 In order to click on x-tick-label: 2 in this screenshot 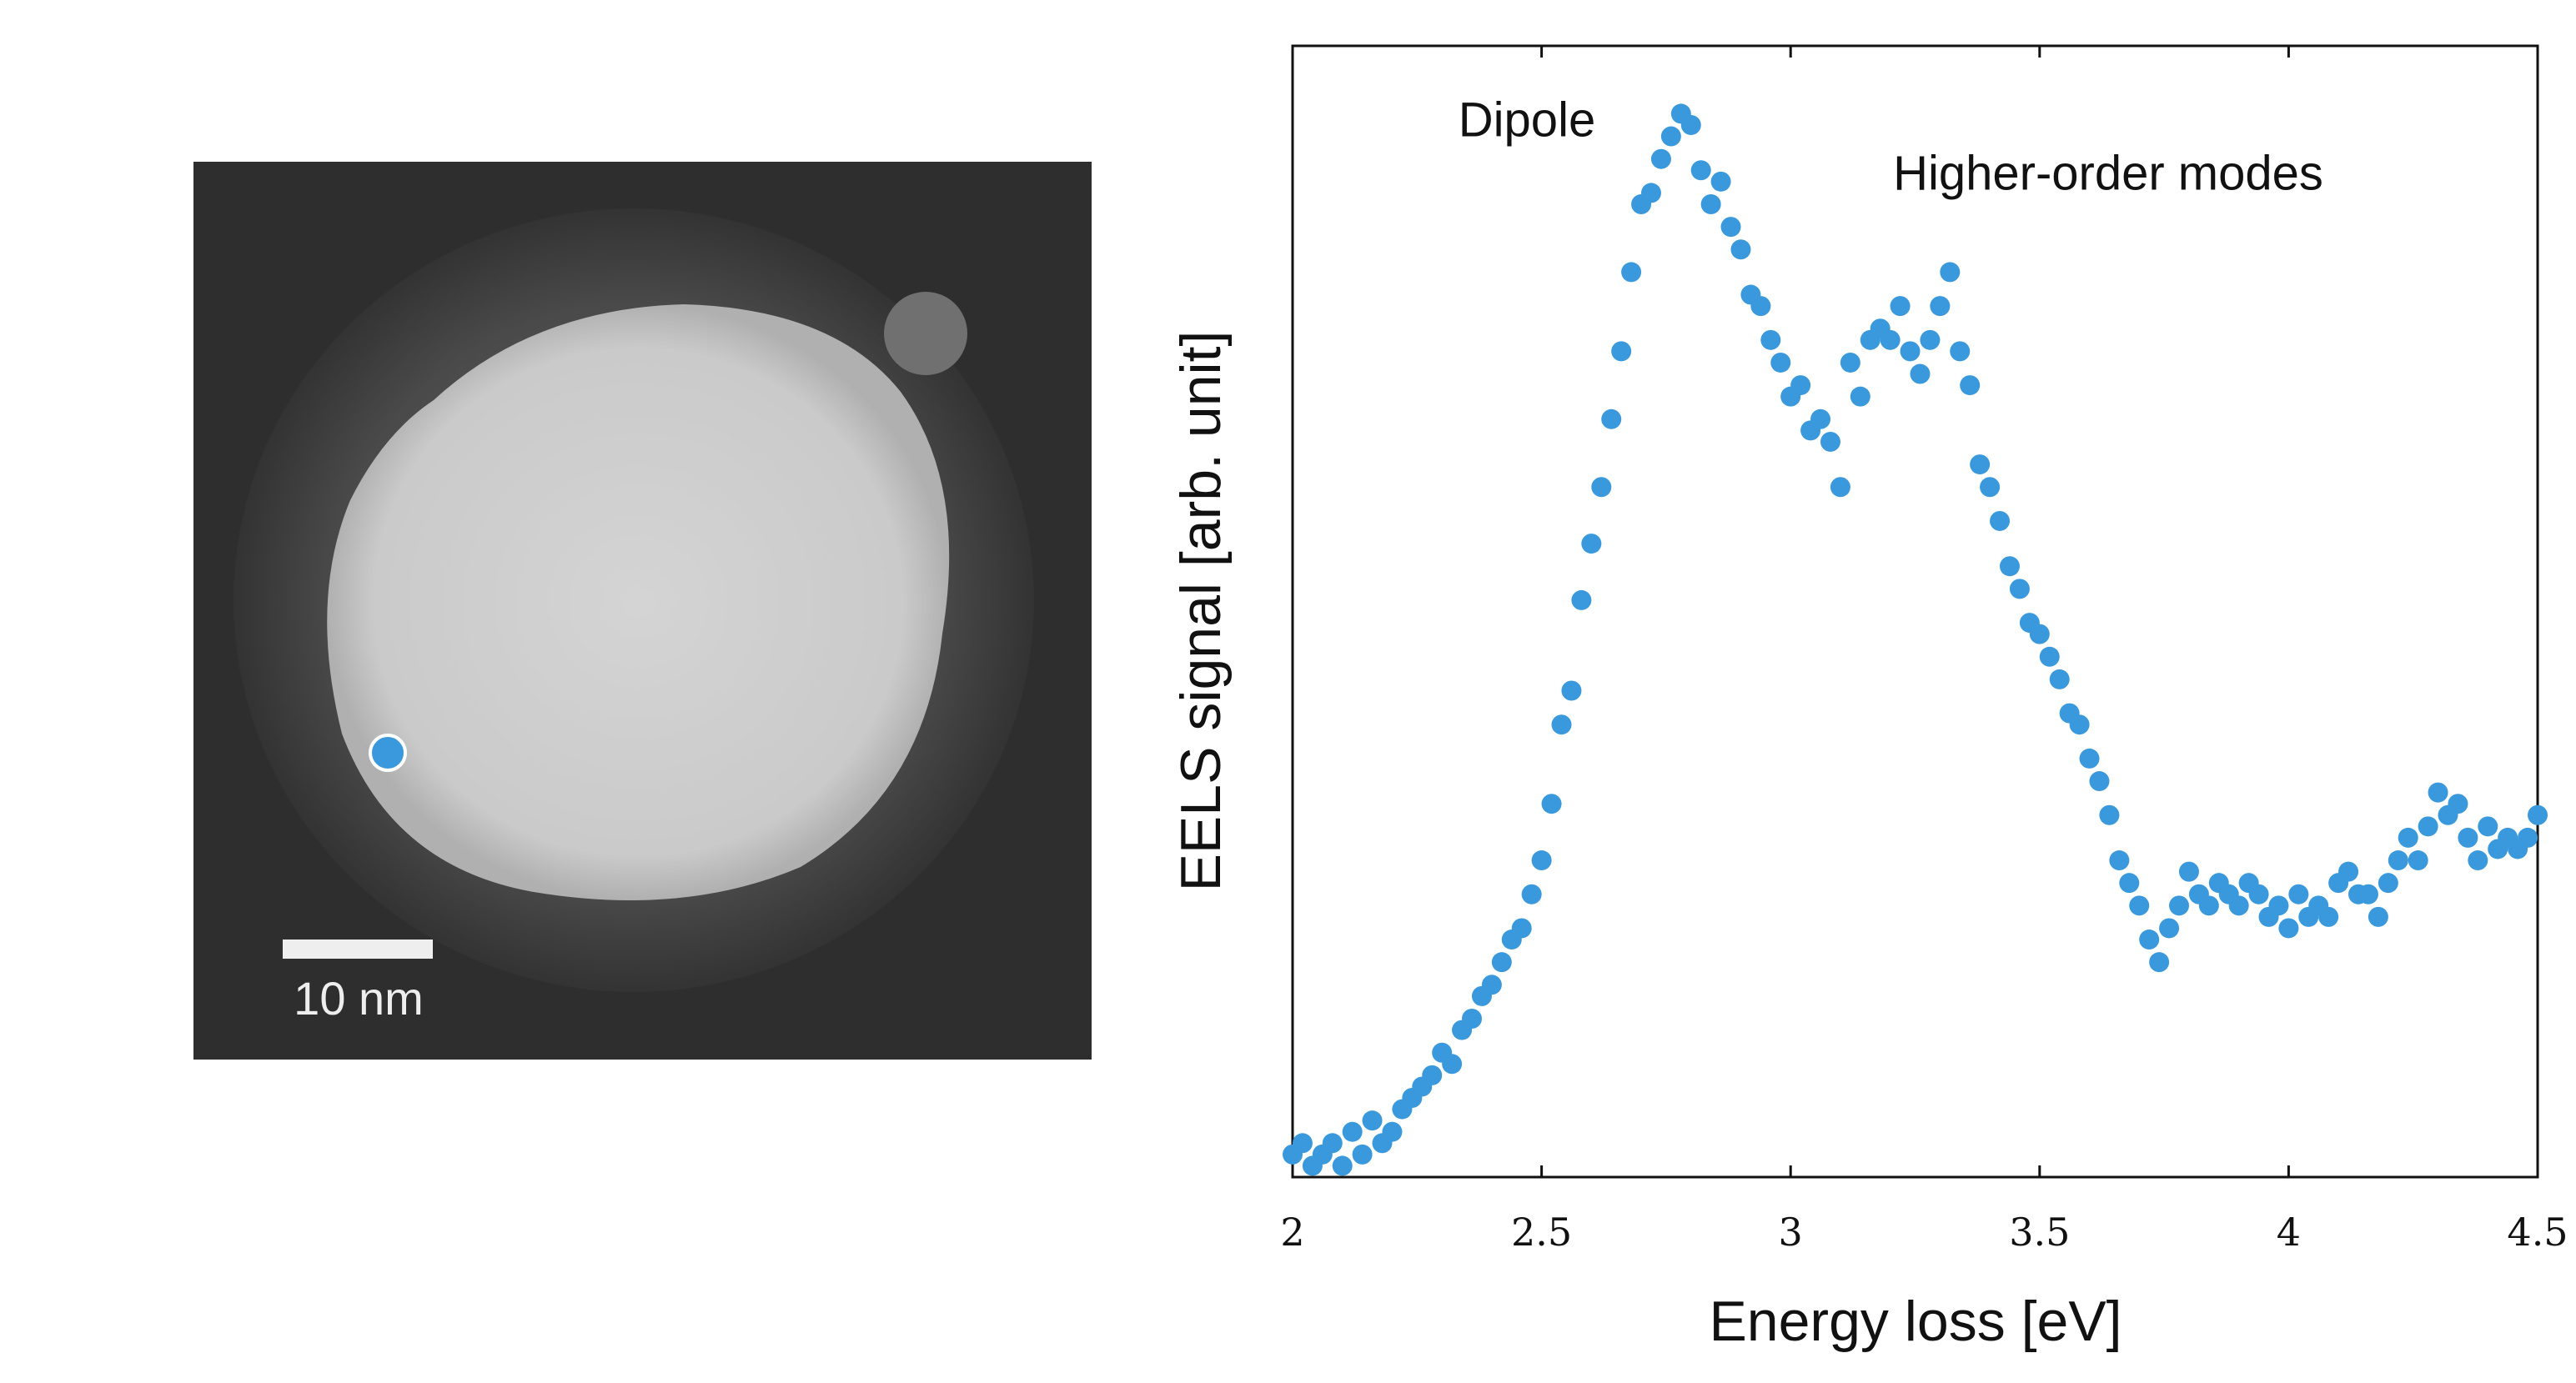, I will do `click(1292, 1232)`.